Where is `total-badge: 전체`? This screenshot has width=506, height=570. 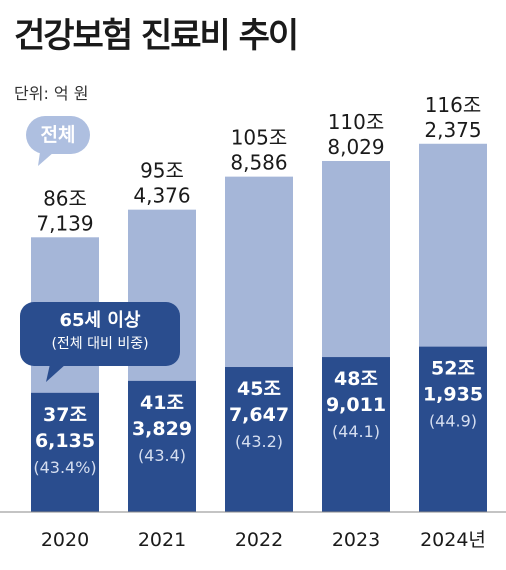 total-badge: 전체 is located at coordinates (58, 135).